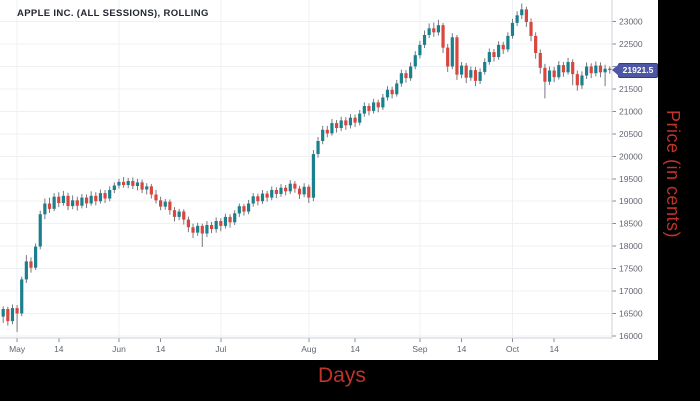 This screenshot has width=700, height=401. I want to click on last-price-tag: 21921.5, so click(635, 70).